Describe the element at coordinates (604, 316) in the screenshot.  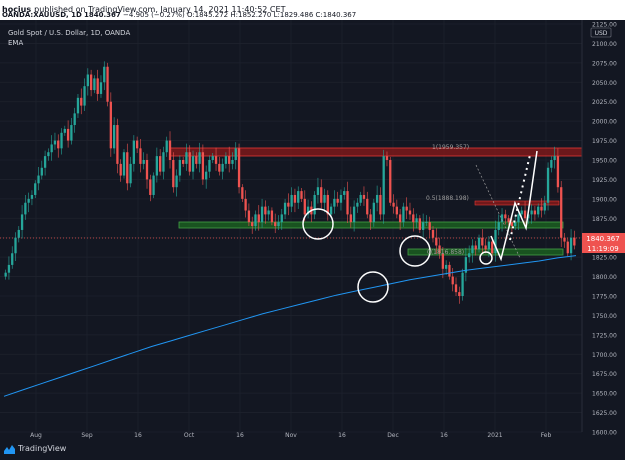
I see `price-tick-label: 1750.00` at that location.